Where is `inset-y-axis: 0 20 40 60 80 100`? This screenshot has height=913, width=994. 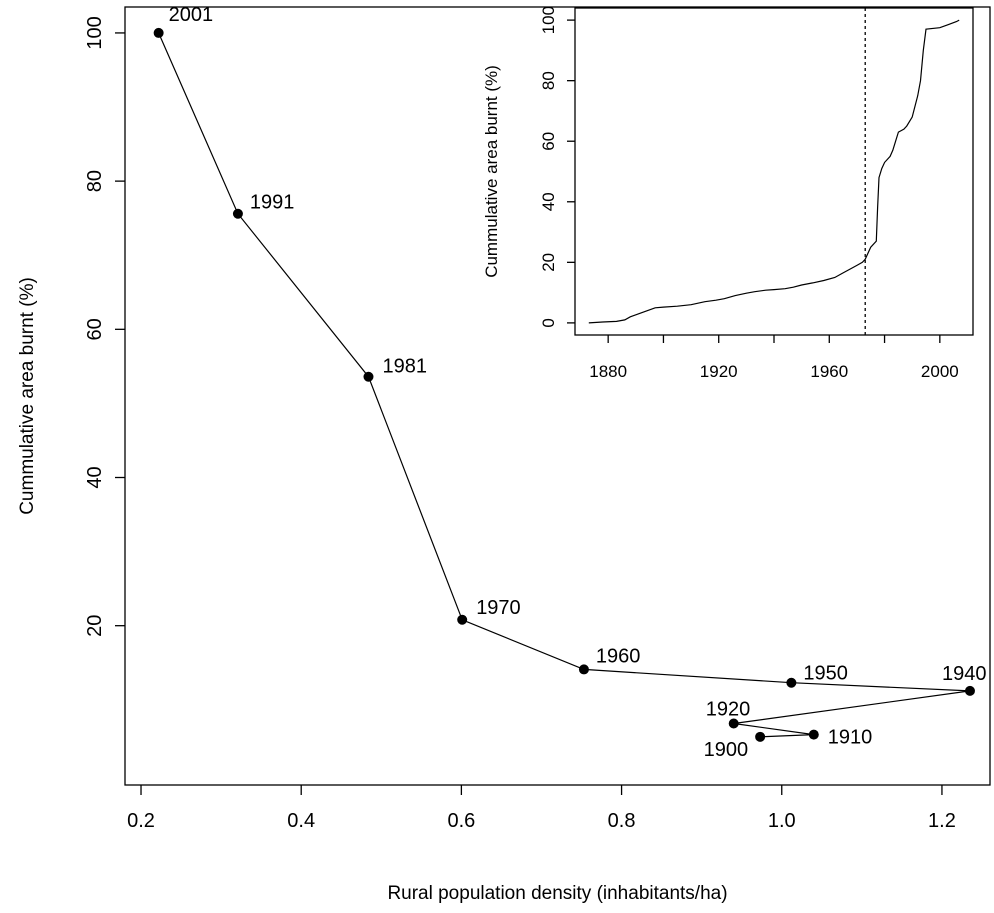
inset-y-axis: 0 20 40 60 80 100 is located at coordinates (557, 167).